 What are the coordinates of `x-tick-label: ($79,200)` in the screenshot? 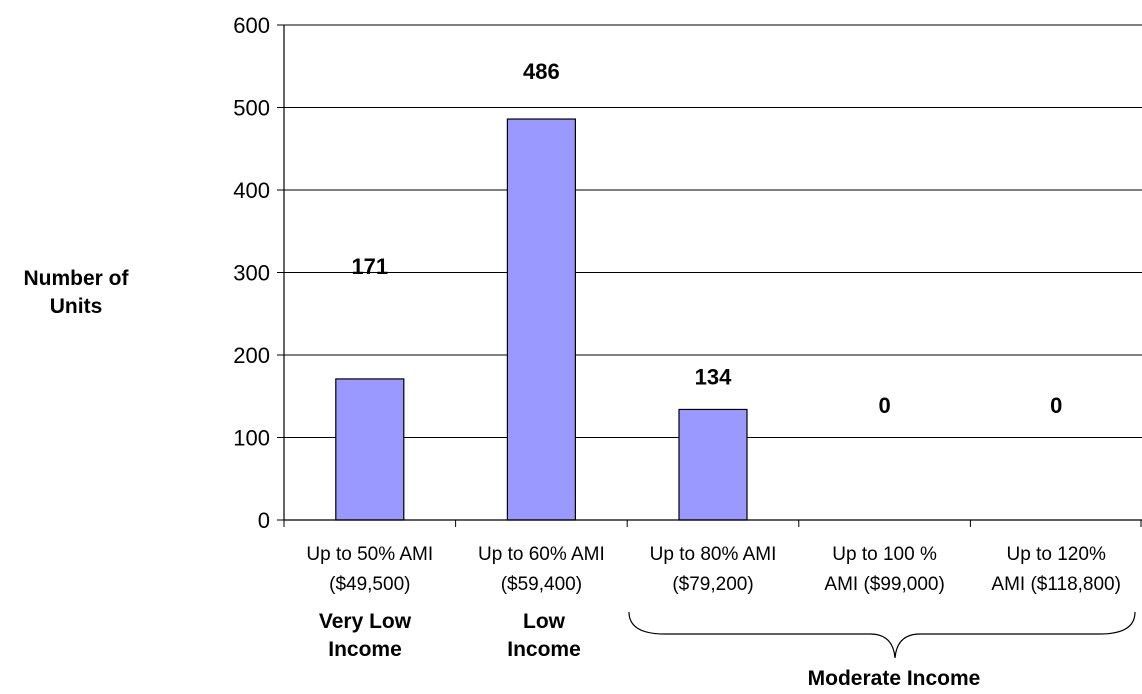 It's located at (712, 584).